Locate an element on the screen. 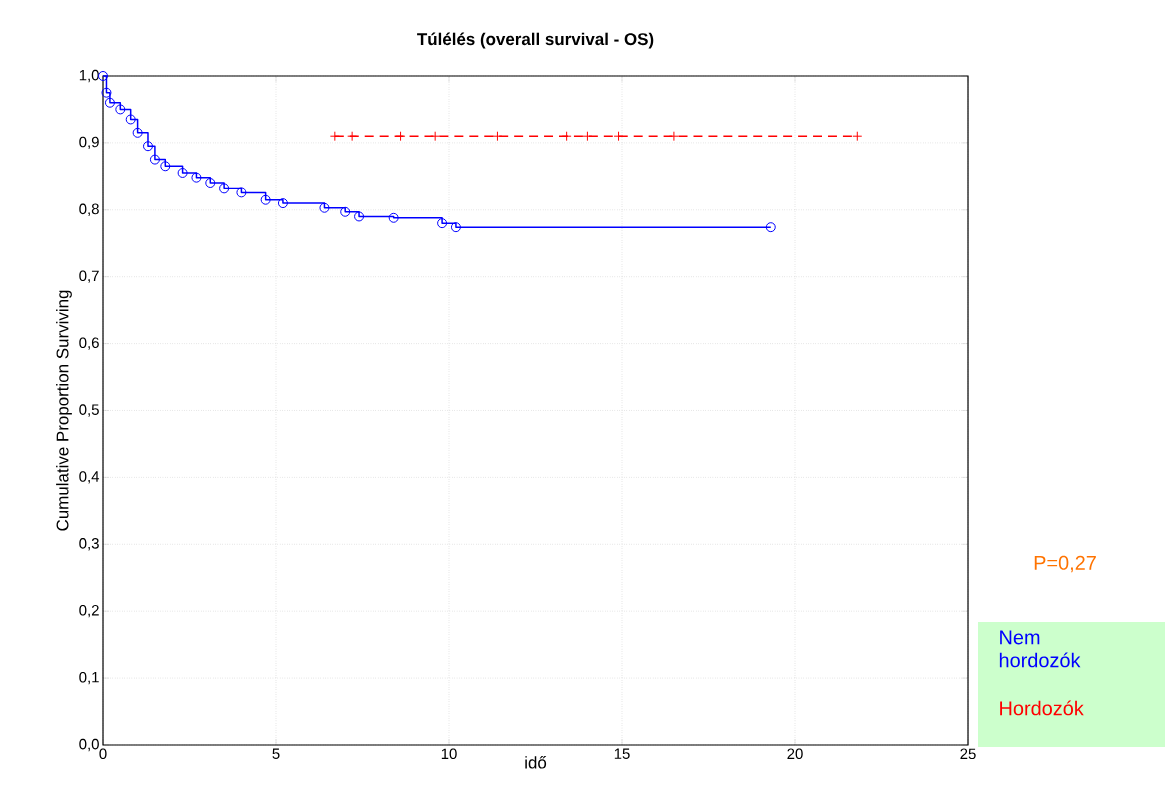 This screenshot has width=1165, height=807. y-tick-label: 0,3 is located at coordinates (89, 544).